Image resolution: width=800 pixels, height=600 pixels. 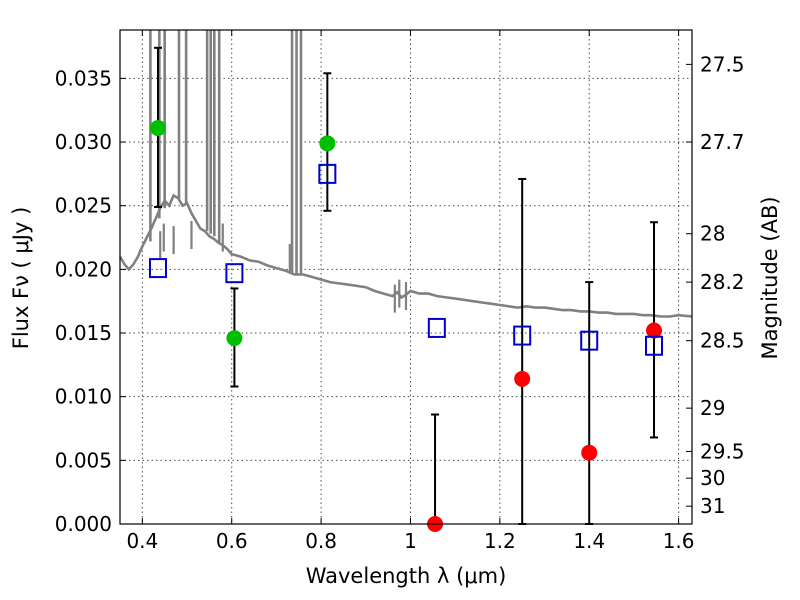 What do you see at coordinates (770, 277) in the screenshot?
I see `right-axis-label: Magnitude (AB)` at bounding box center [770, 277].